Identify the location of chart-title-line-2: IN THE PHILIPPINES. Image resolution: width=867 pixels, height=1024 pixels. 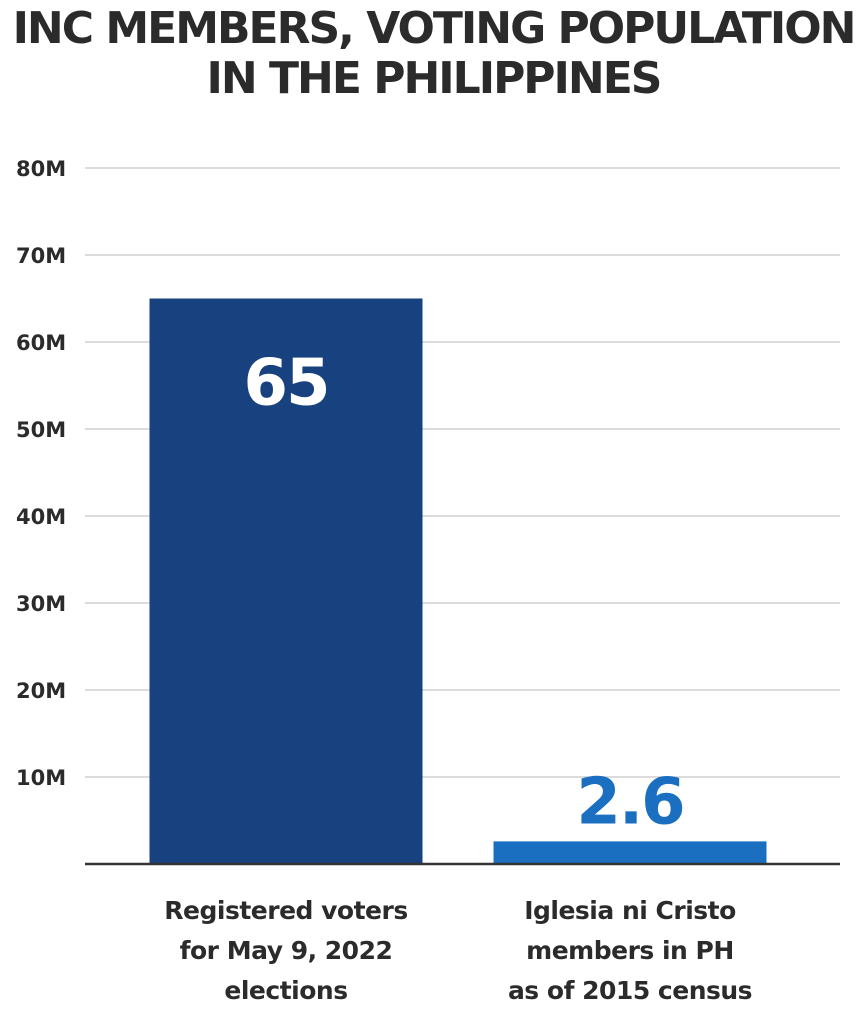
(434, 78).